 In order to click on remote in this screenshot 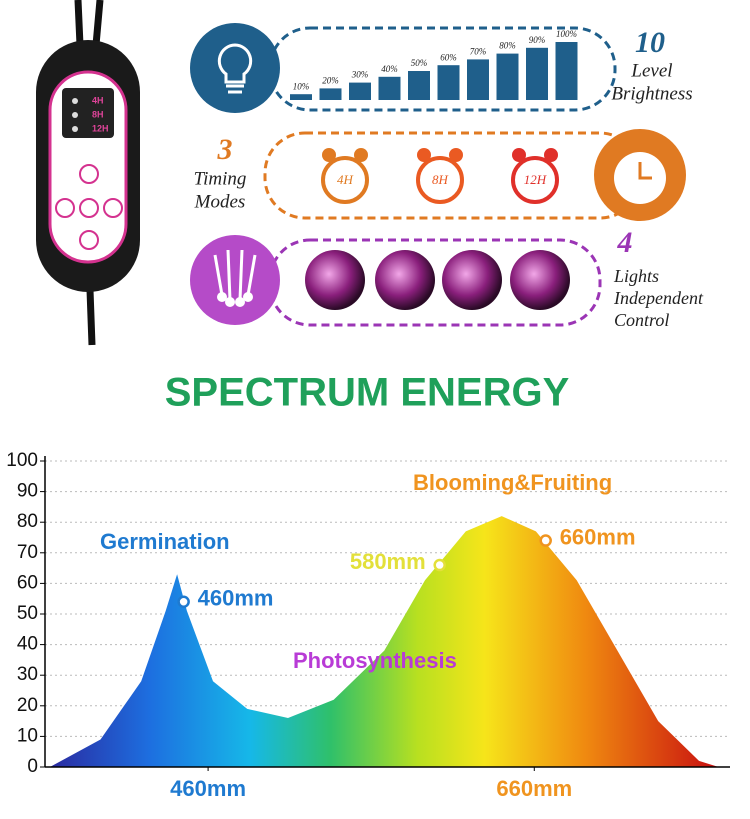, I will do `click(88, 173)`.